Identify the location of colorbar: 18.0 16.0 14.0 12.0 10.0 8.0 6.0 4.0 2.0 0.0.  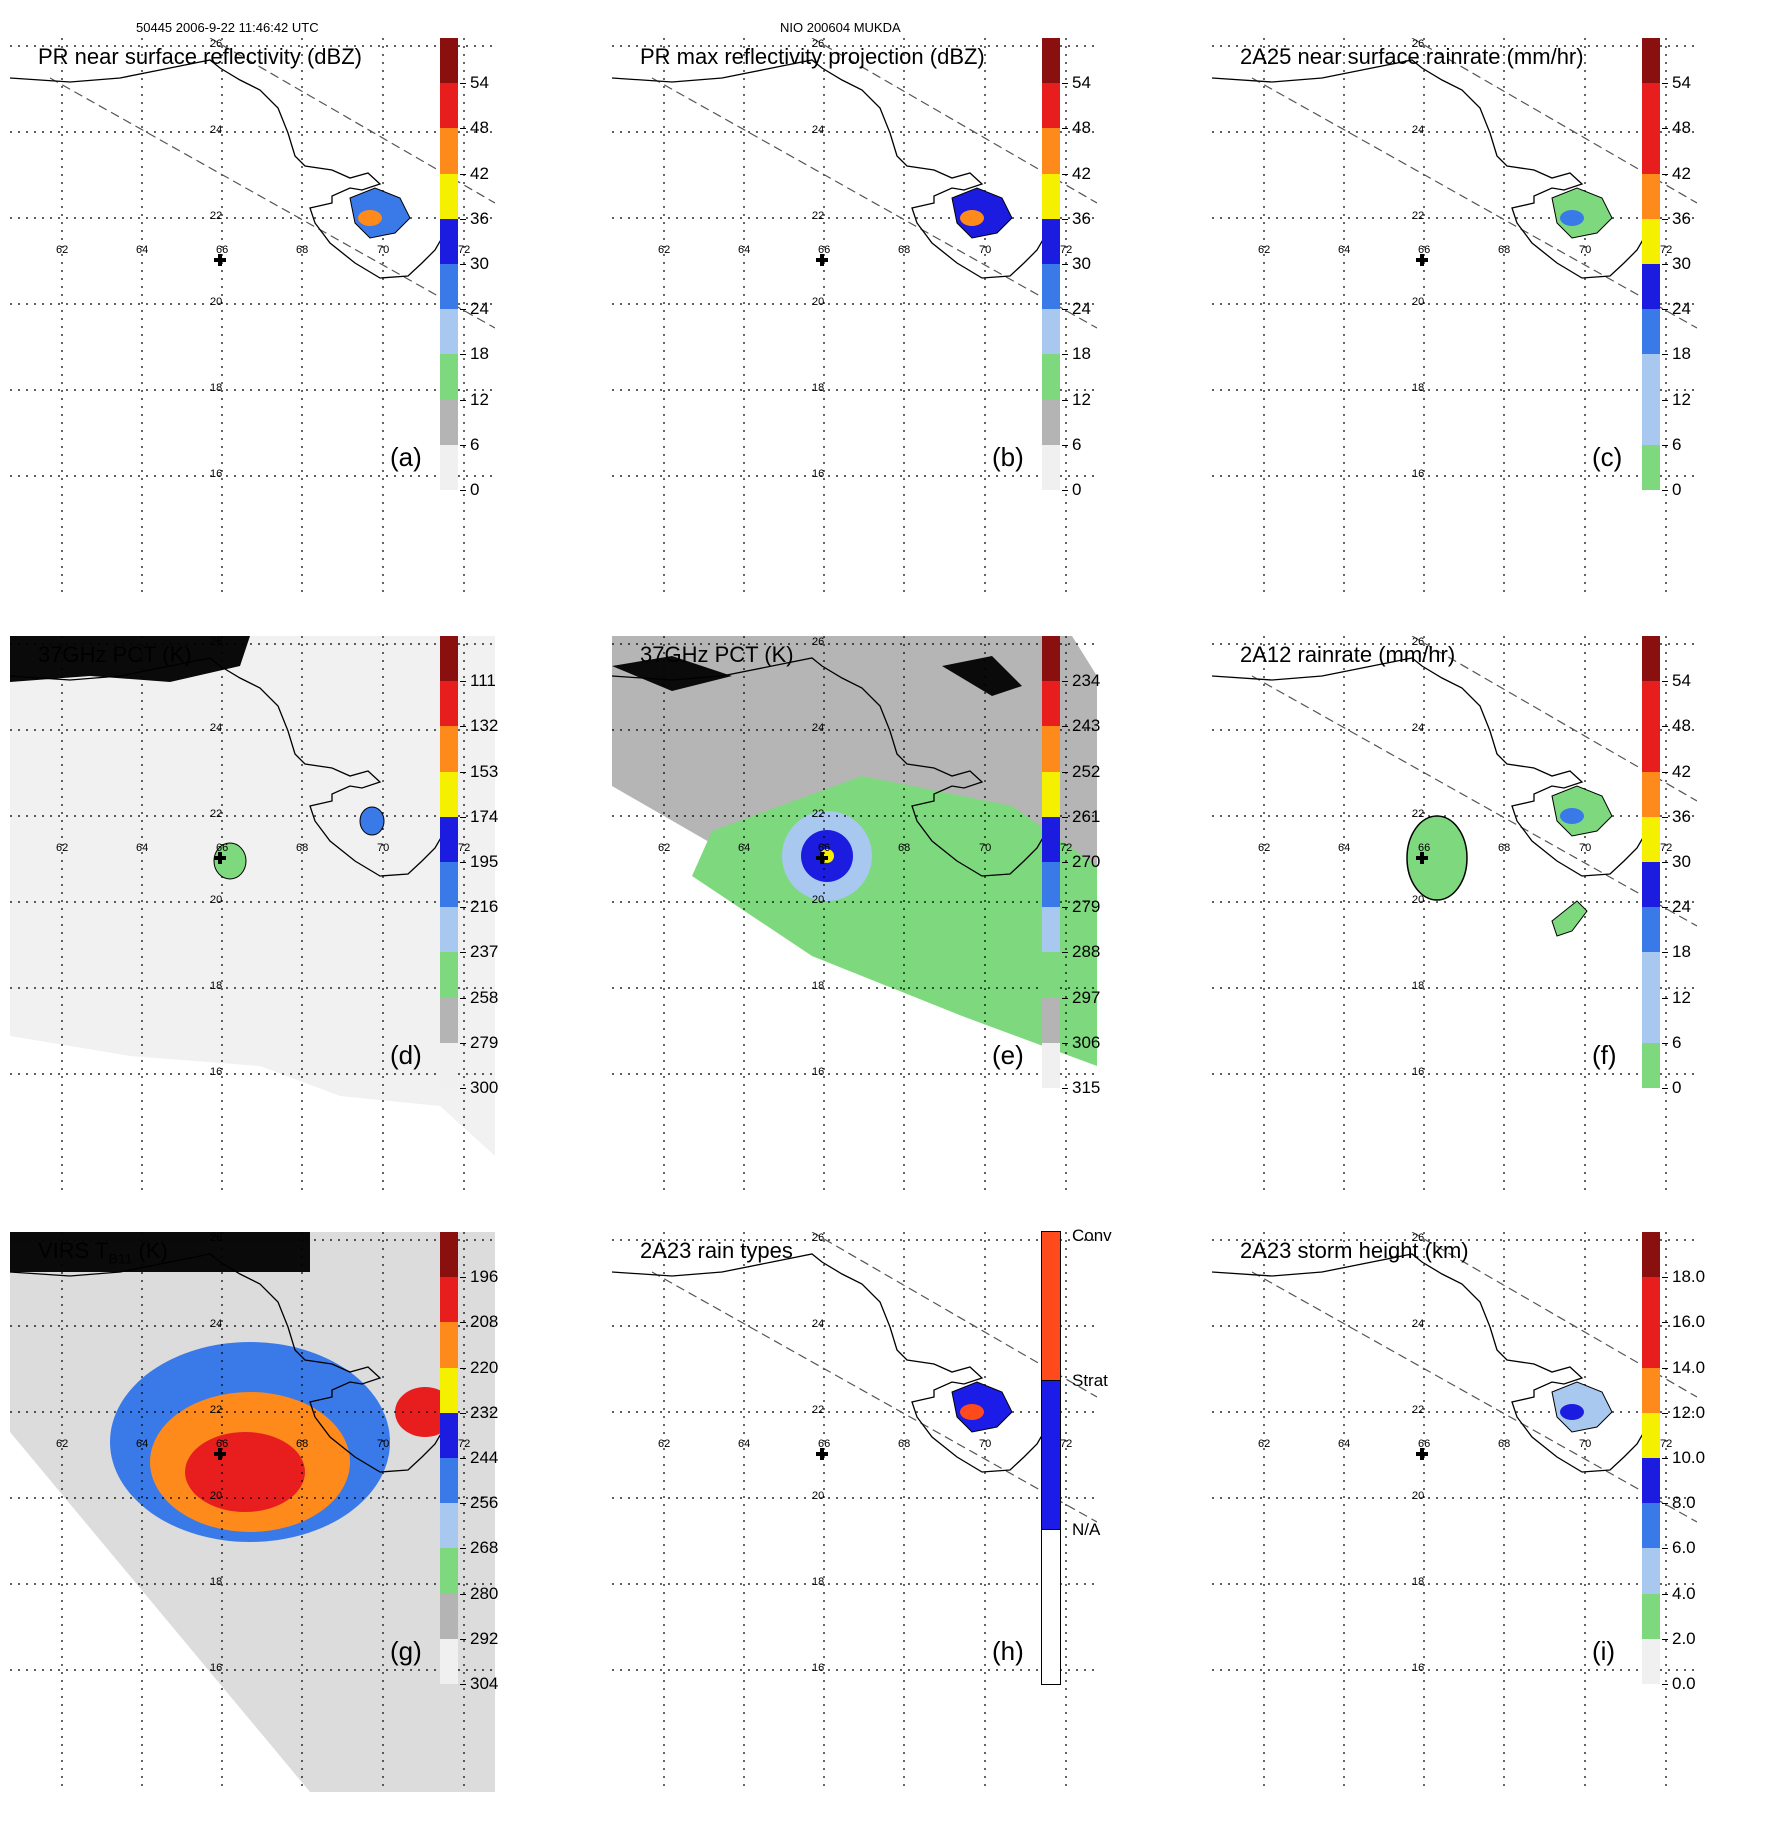
(1677, 1462).